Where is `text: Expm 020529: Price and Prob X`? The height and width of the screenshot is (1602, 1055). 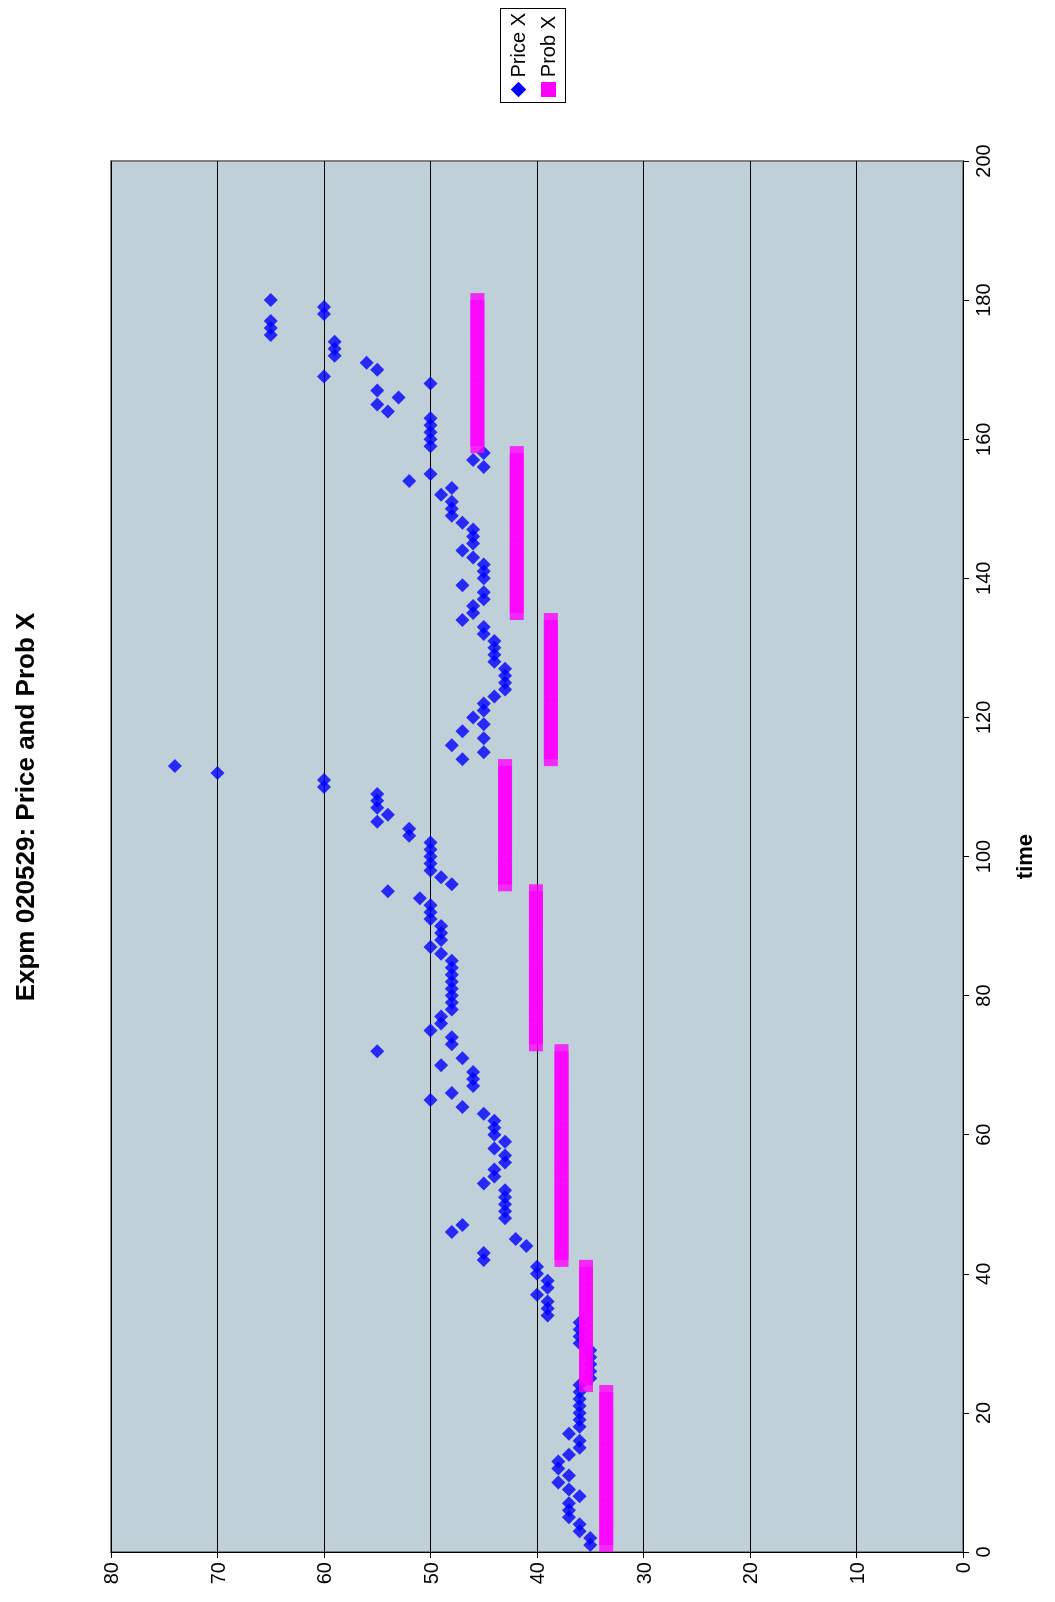
text: Expm 020529: Price and Prob X is located at coordinates (25, 806).